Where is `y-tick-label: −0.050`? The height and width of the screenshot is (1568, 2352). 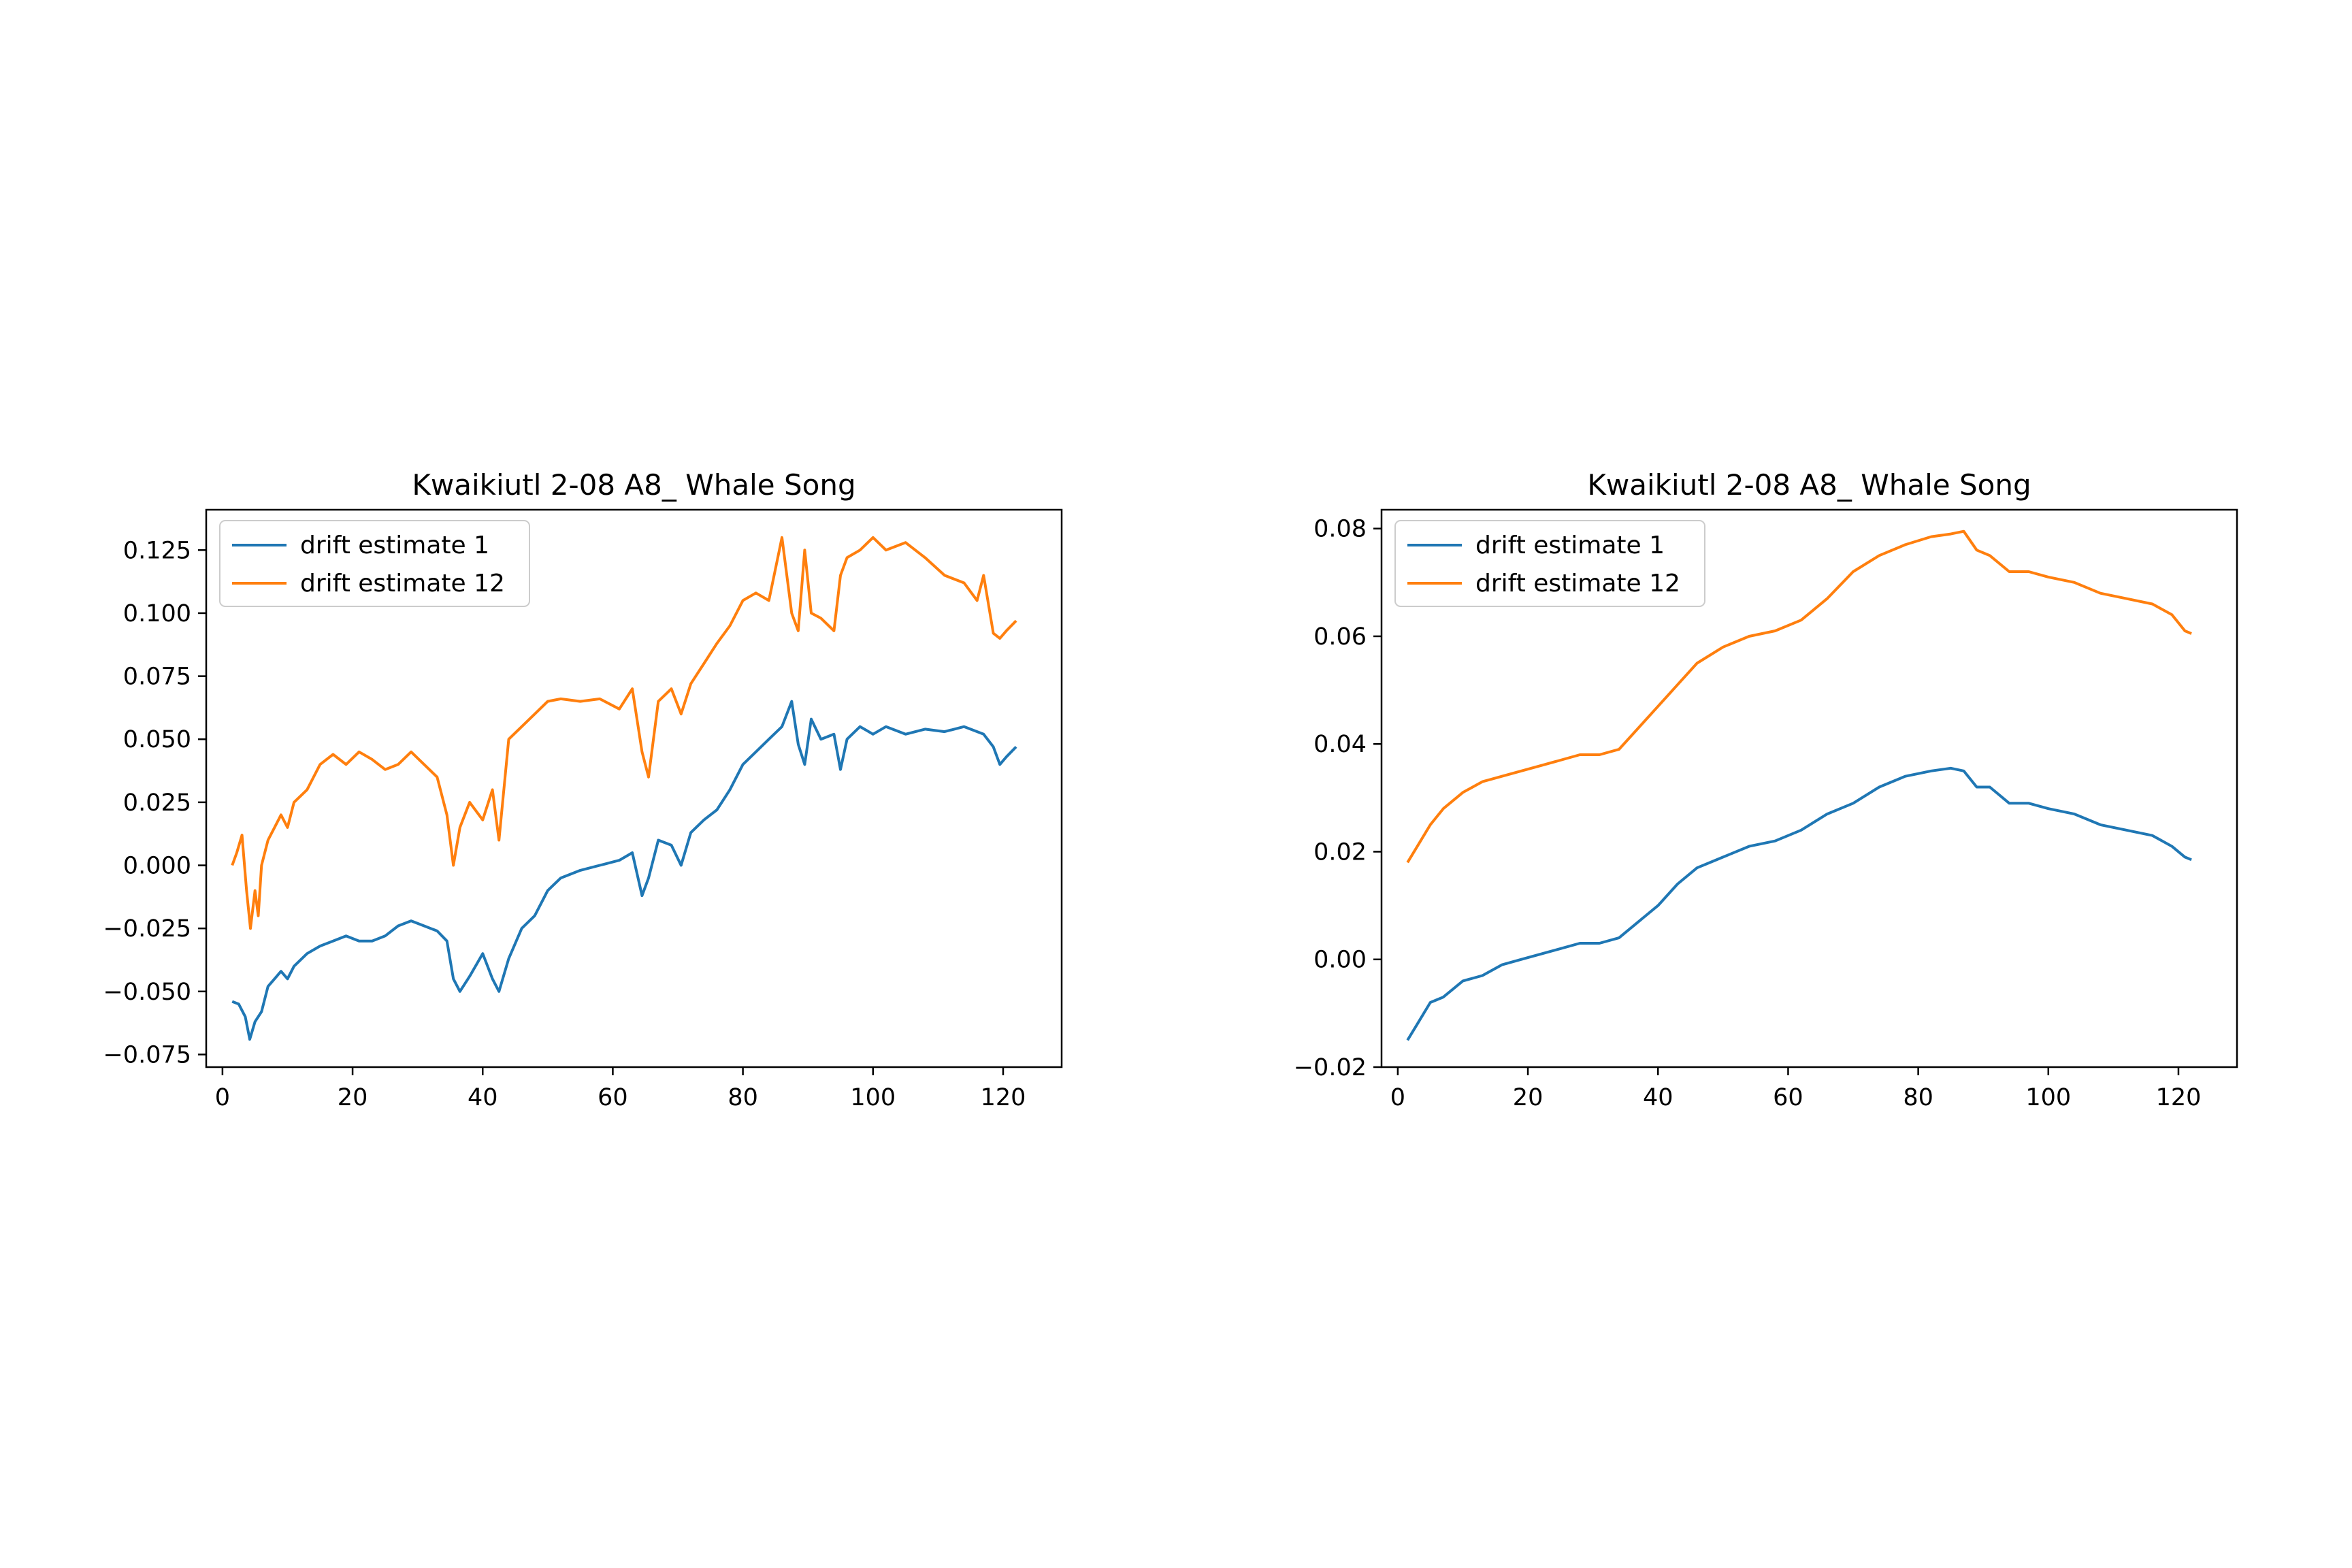 y-tick-label: −0.050 is located at coordinates (147, 993).